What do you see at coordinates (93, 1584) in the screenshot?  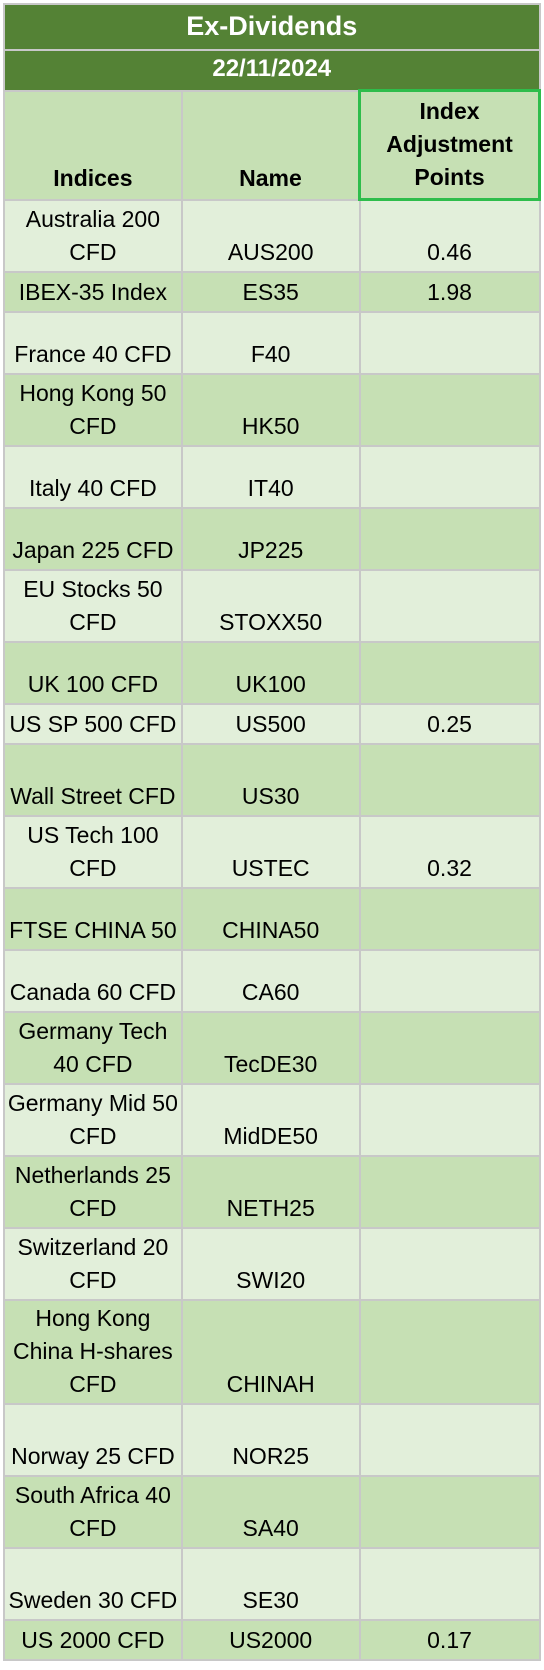 I see `index-cell: Sweden 30 CFD` at bounding box center [93, 1584].